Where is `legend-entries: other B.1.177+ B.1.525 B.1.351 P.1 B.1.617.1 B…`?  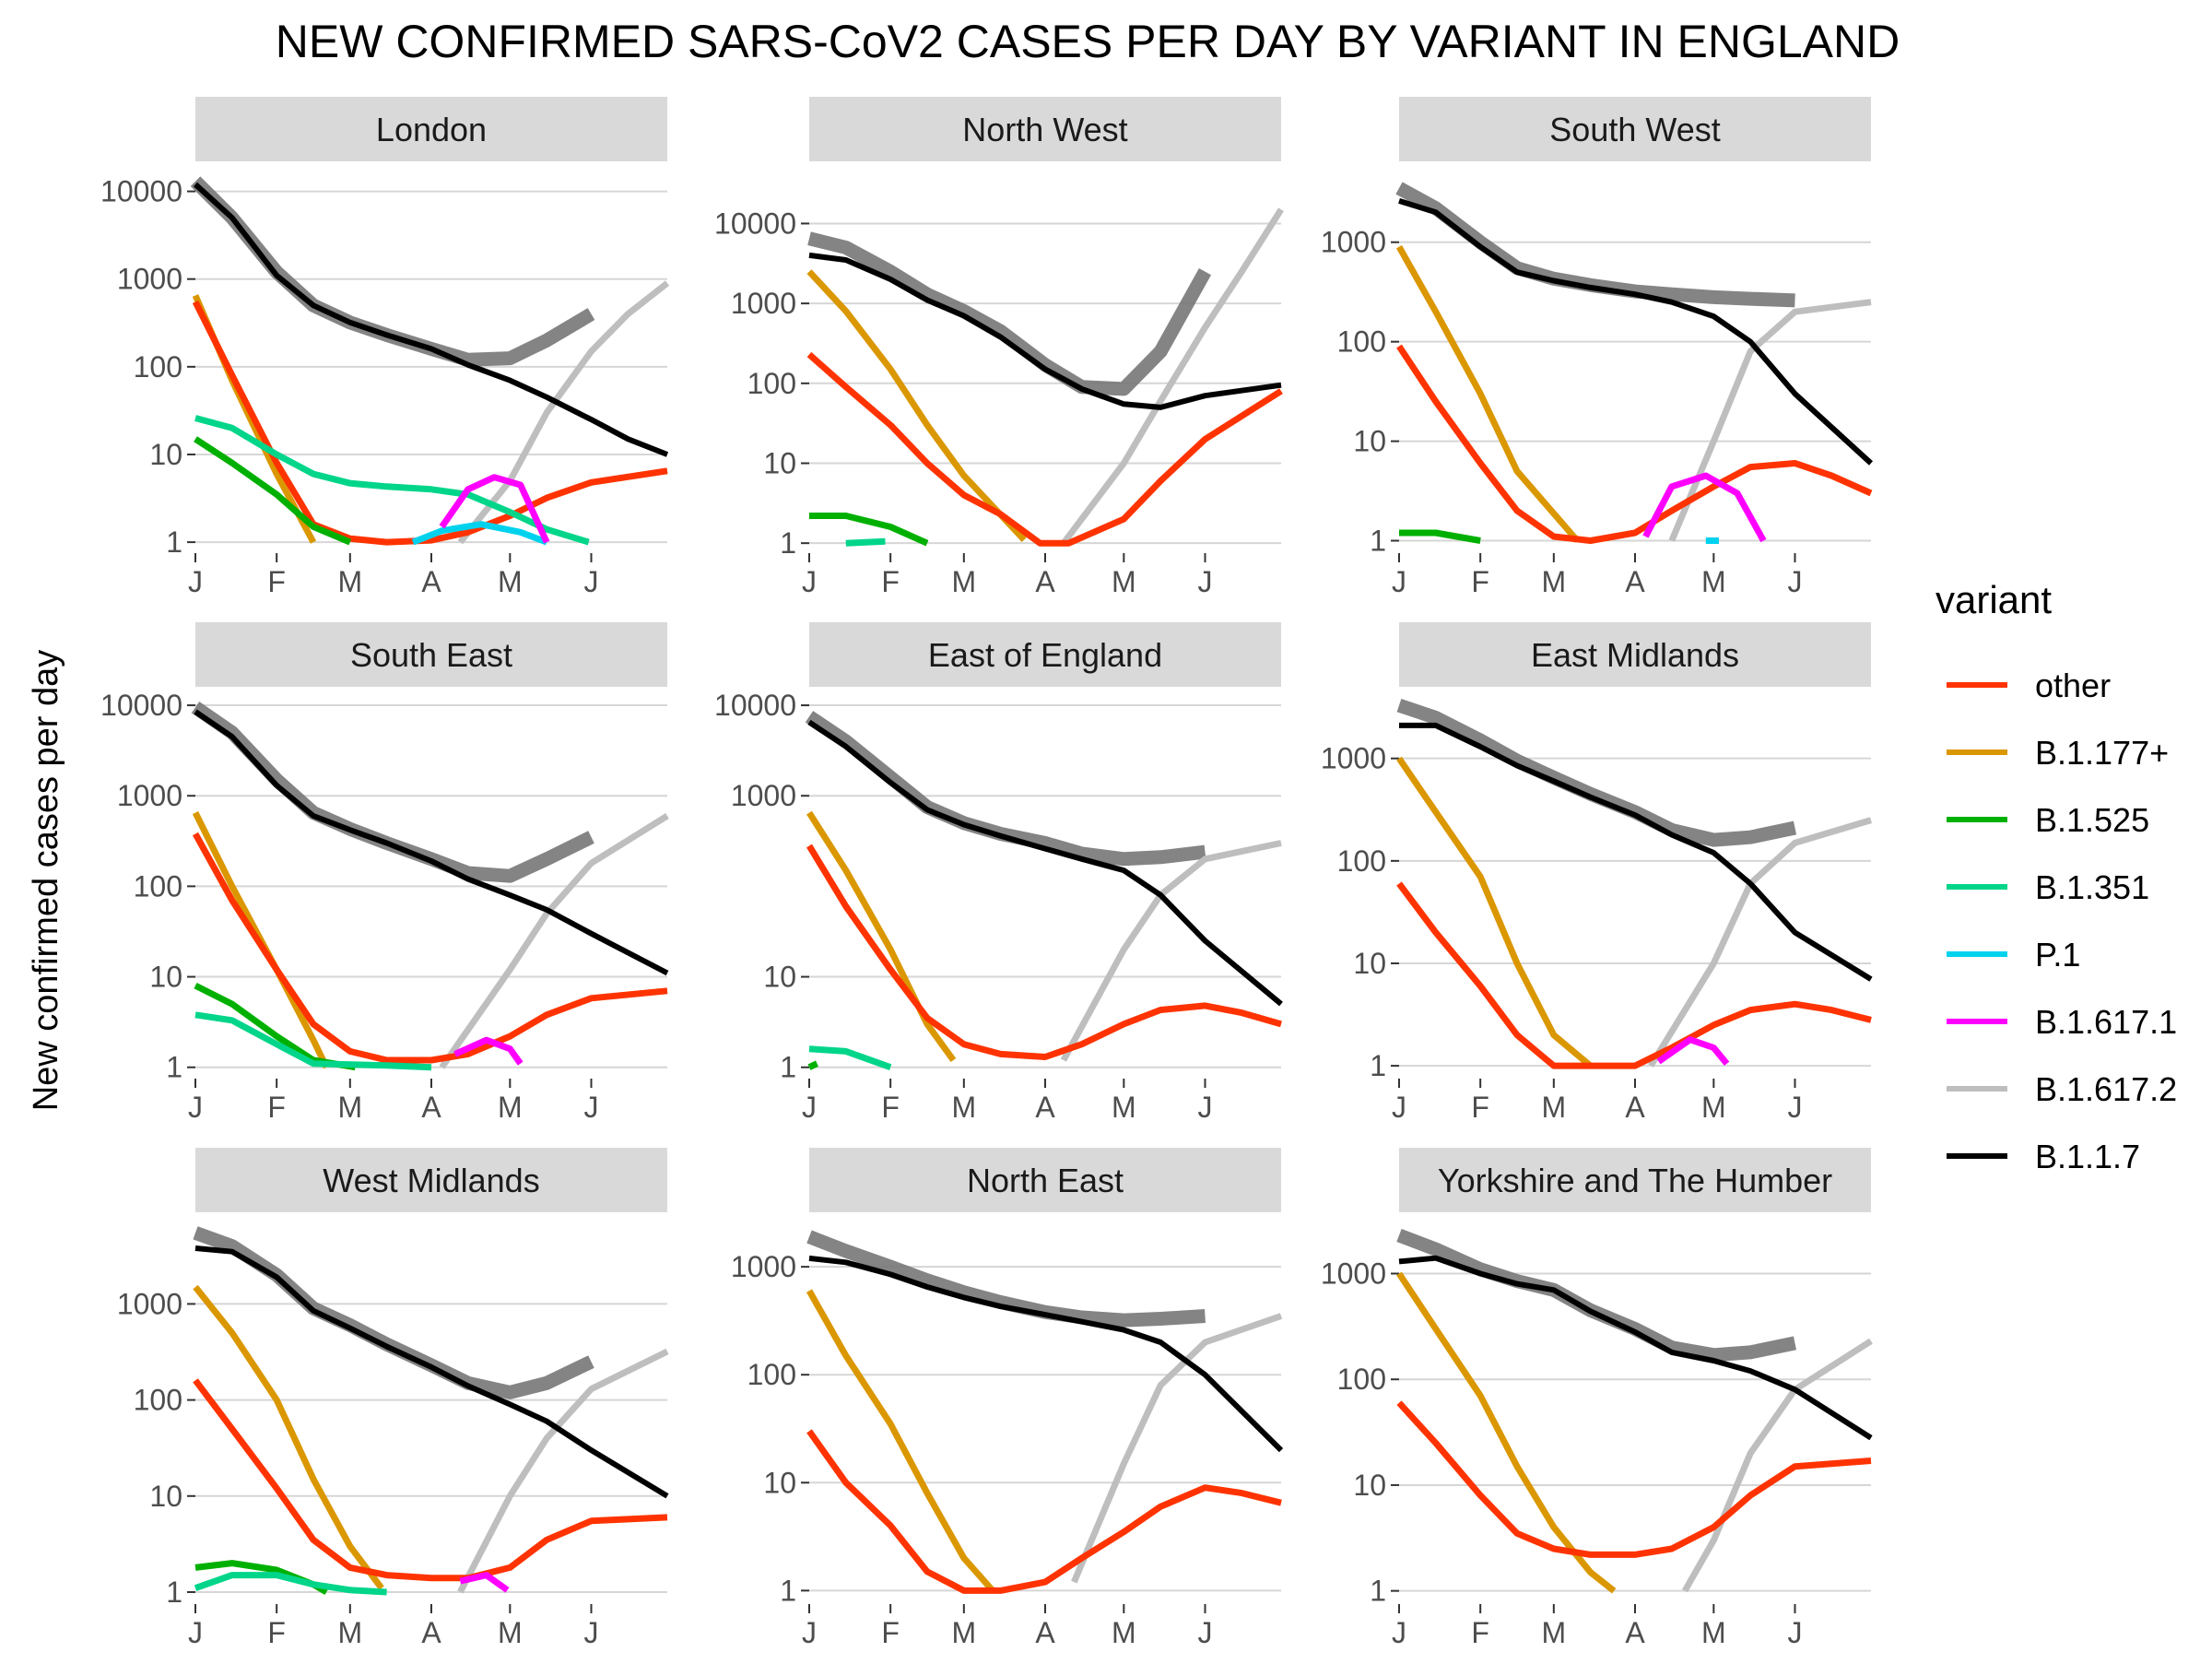
legend-entries: other B.1.177+ B.1.525 B.1.351 P.1 B.1.617.1 B… is located at coordinates (2062, 921).